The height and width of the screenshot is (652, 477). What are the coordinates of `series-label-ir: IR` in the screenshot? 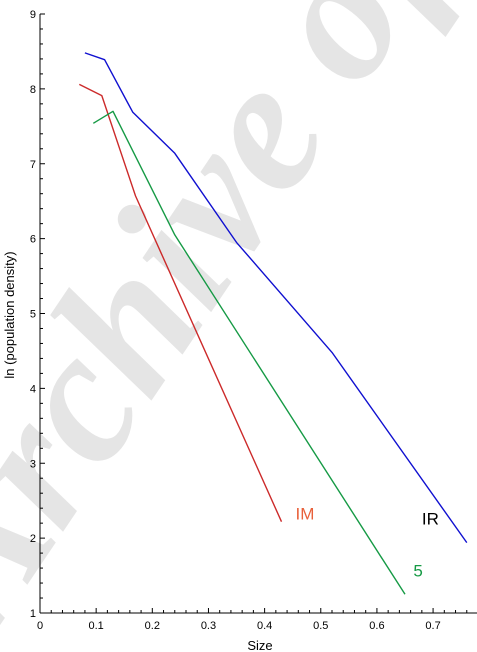 It's located at (430, 519).